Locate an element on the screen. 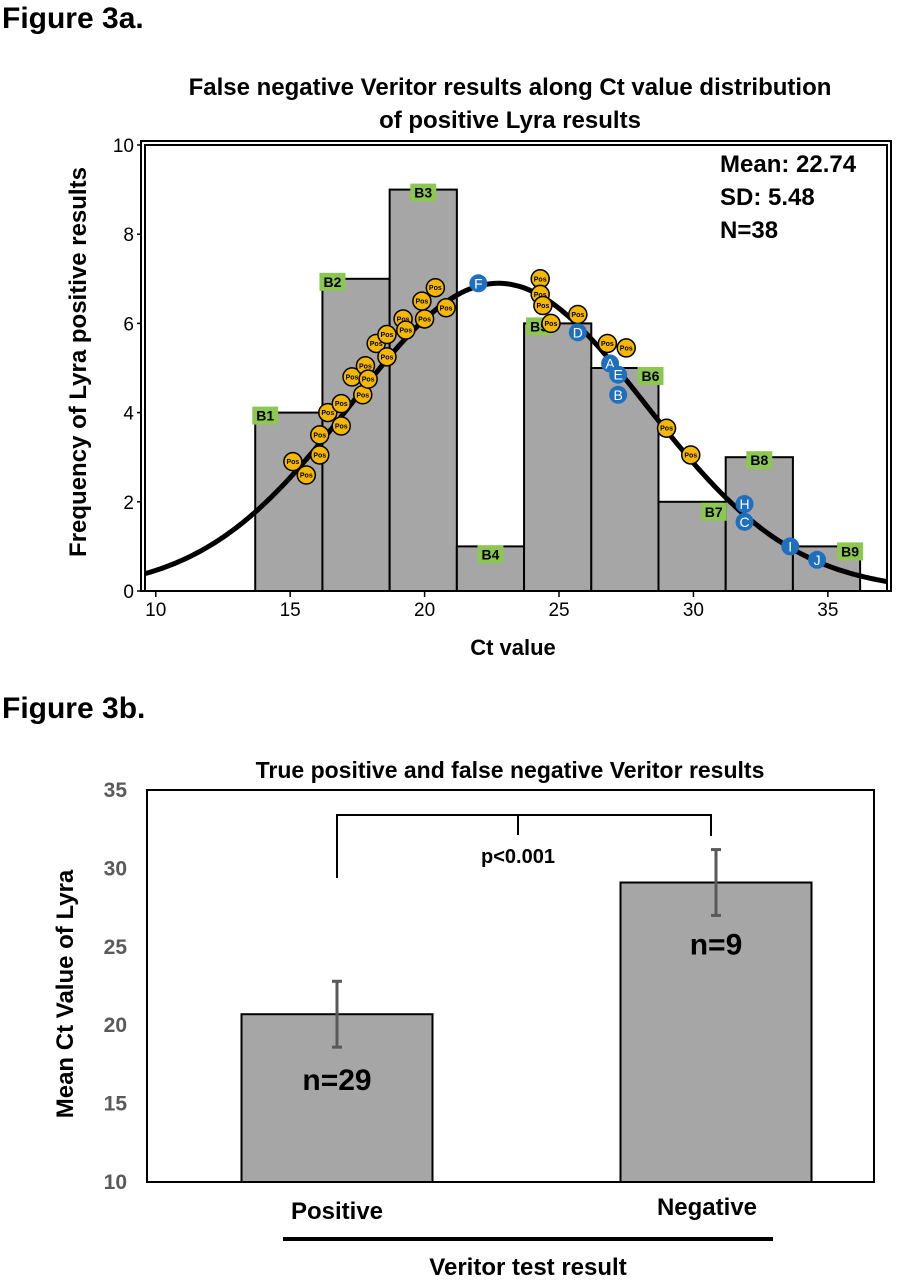 Image resolution: width=909 pixels, height=1280 pixels. y-tick-label: 20 is located at coordinates (115, 1025).